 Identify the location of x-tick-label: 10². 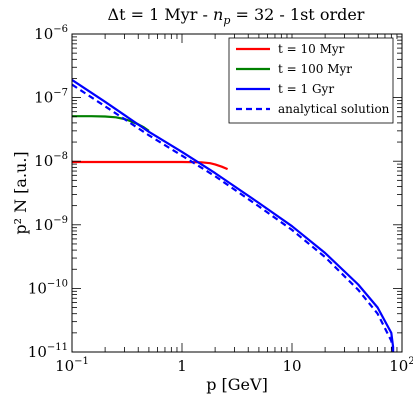
(401, 365).